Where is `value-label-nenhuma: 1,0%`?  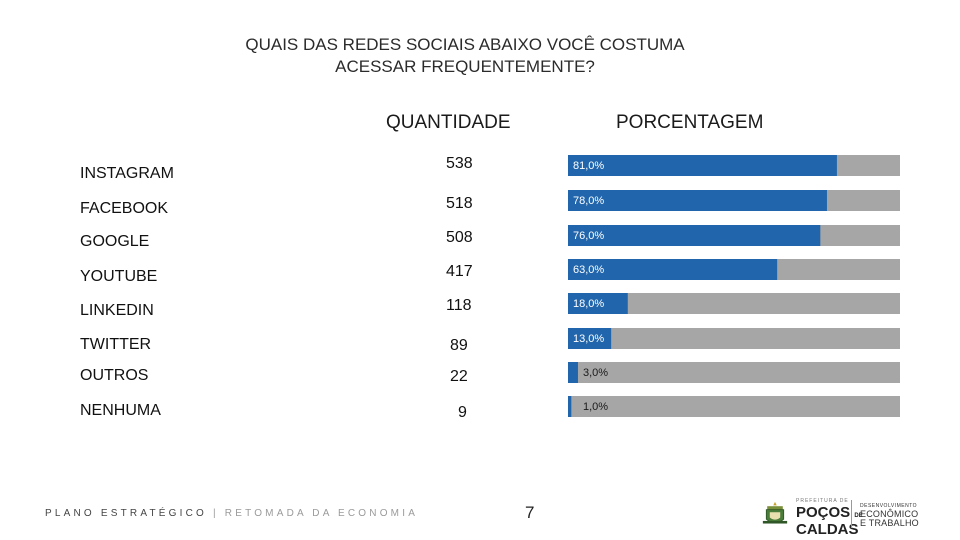 value-label-nenhuma: 1,0% is located at coordinates (595, 407).